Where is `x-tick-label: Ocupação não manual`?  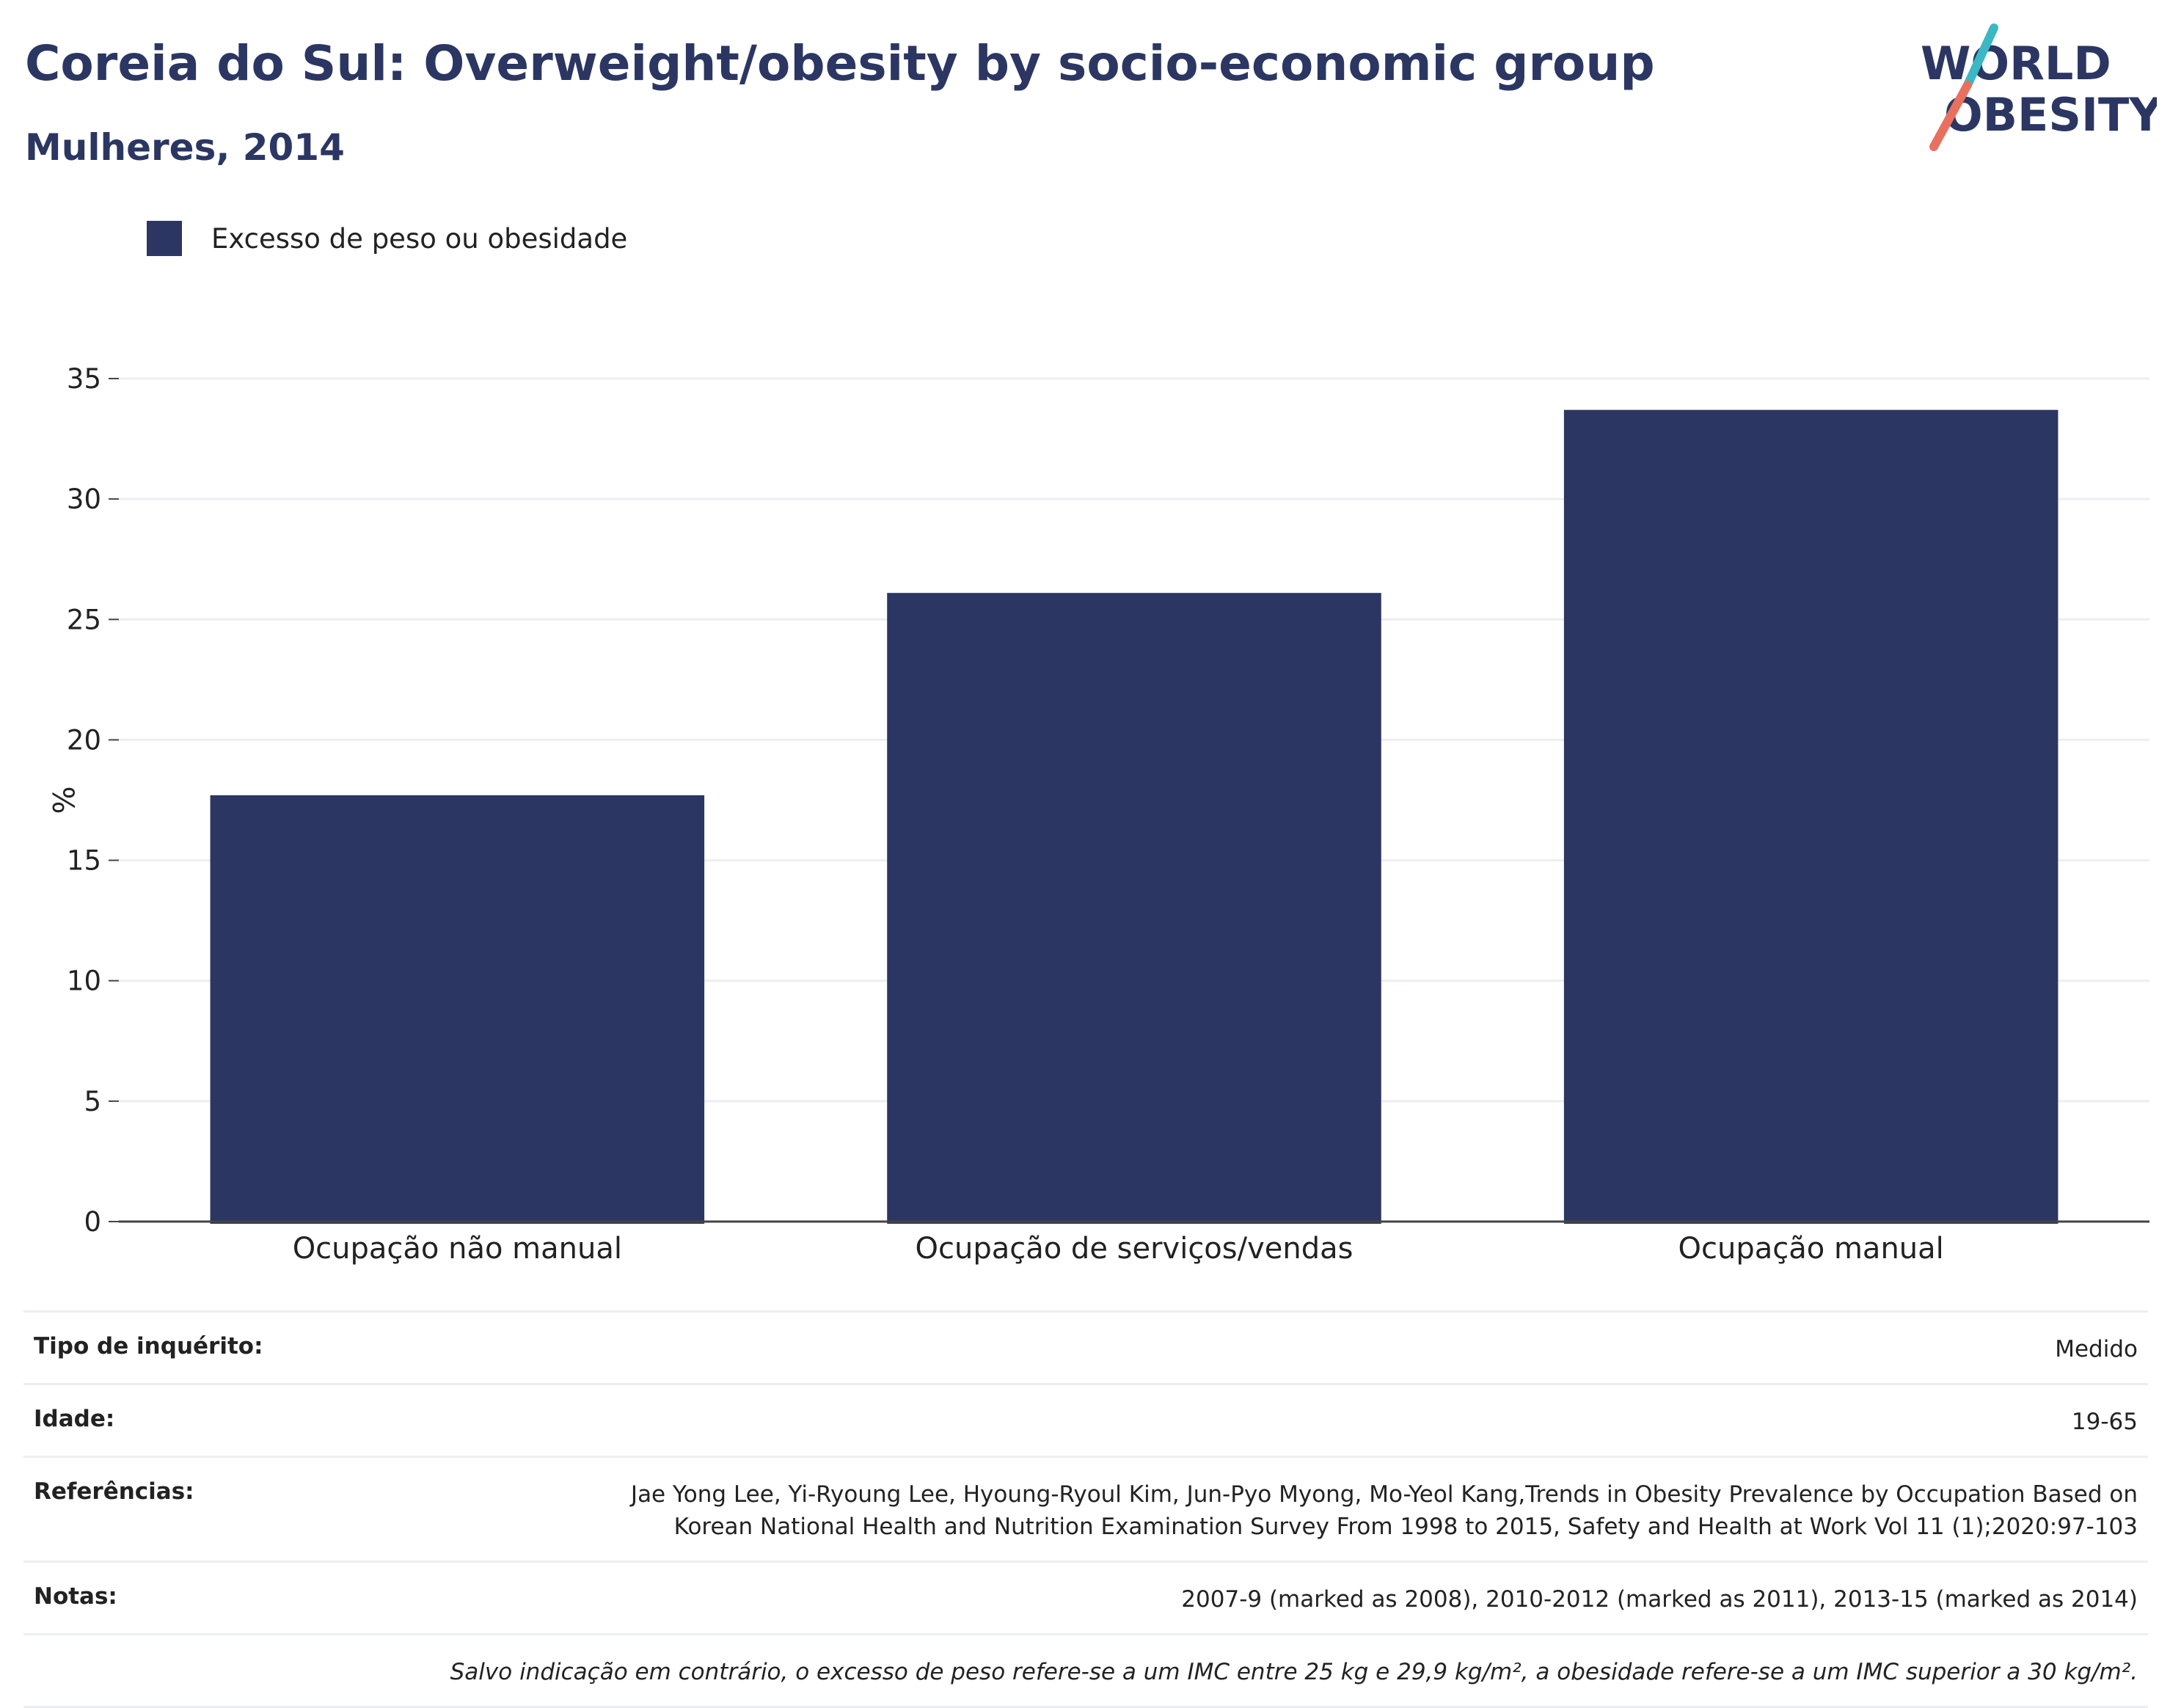
x-tick-label: Ocupação não manual is located at coordinates (458, 1249).